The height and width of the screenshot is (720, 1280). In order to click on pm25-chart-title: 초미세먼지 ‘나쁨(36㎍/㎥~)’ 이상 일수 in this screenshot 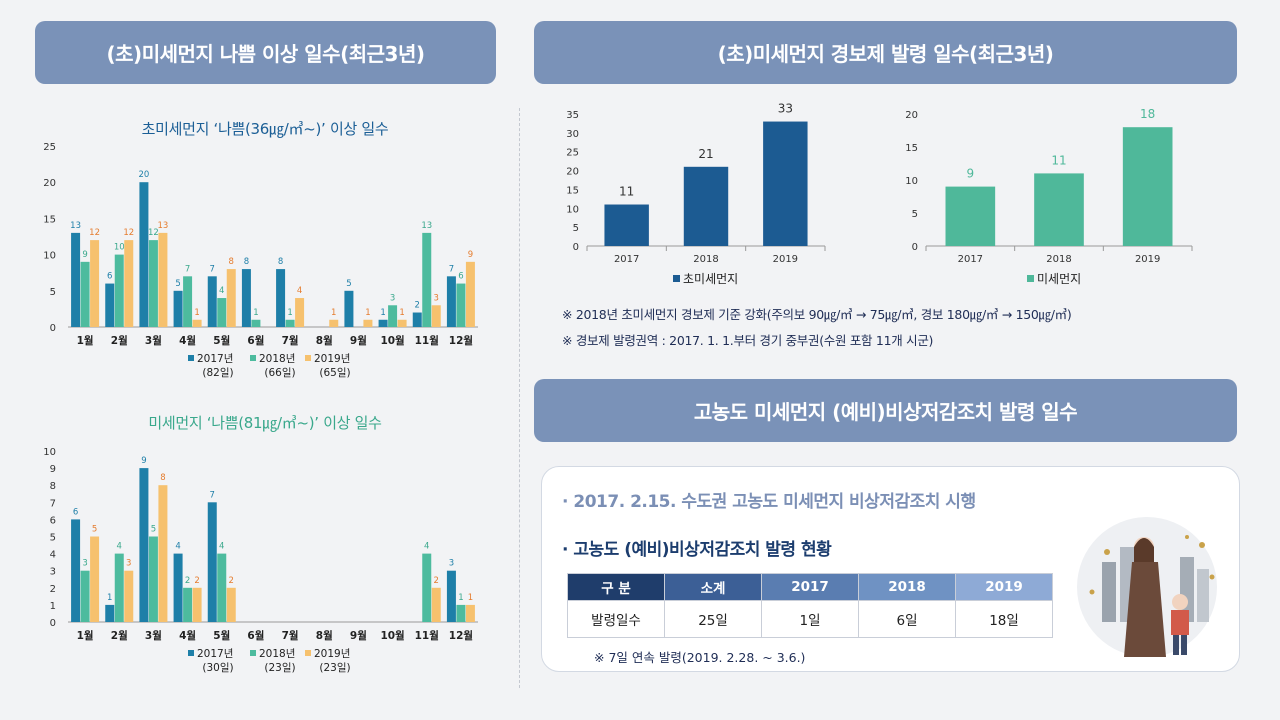, I will do `click(265, 129)`.